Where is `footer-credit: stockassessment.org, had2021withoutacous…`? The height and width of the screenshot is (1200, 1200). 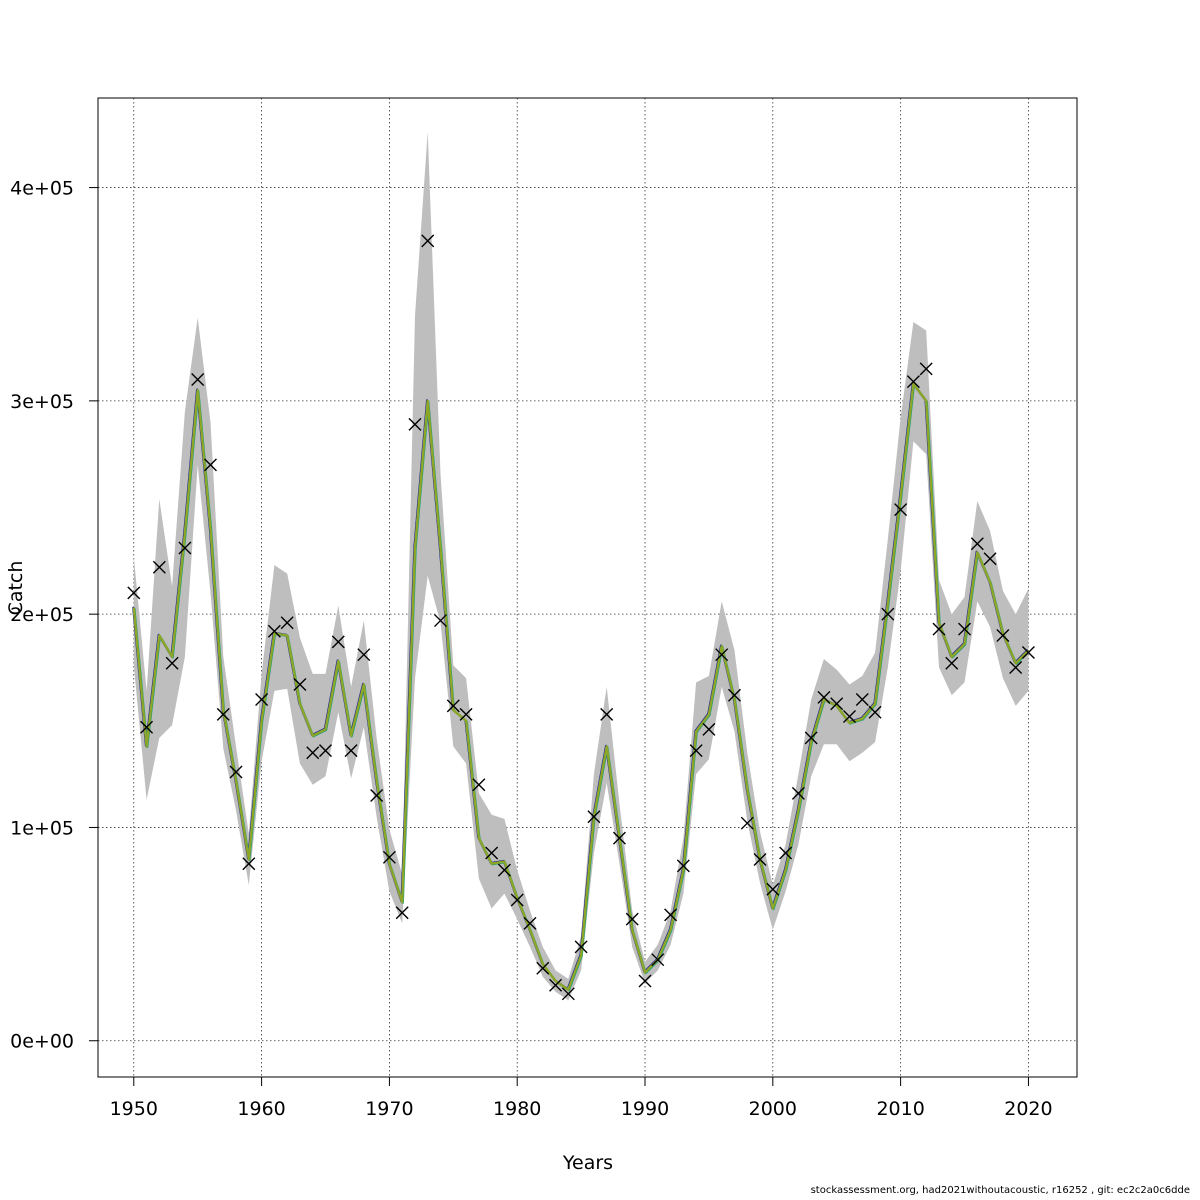 footer-credit: stockassessment.org, had2021withoutacous… is located at coordinates (1000, 1190).